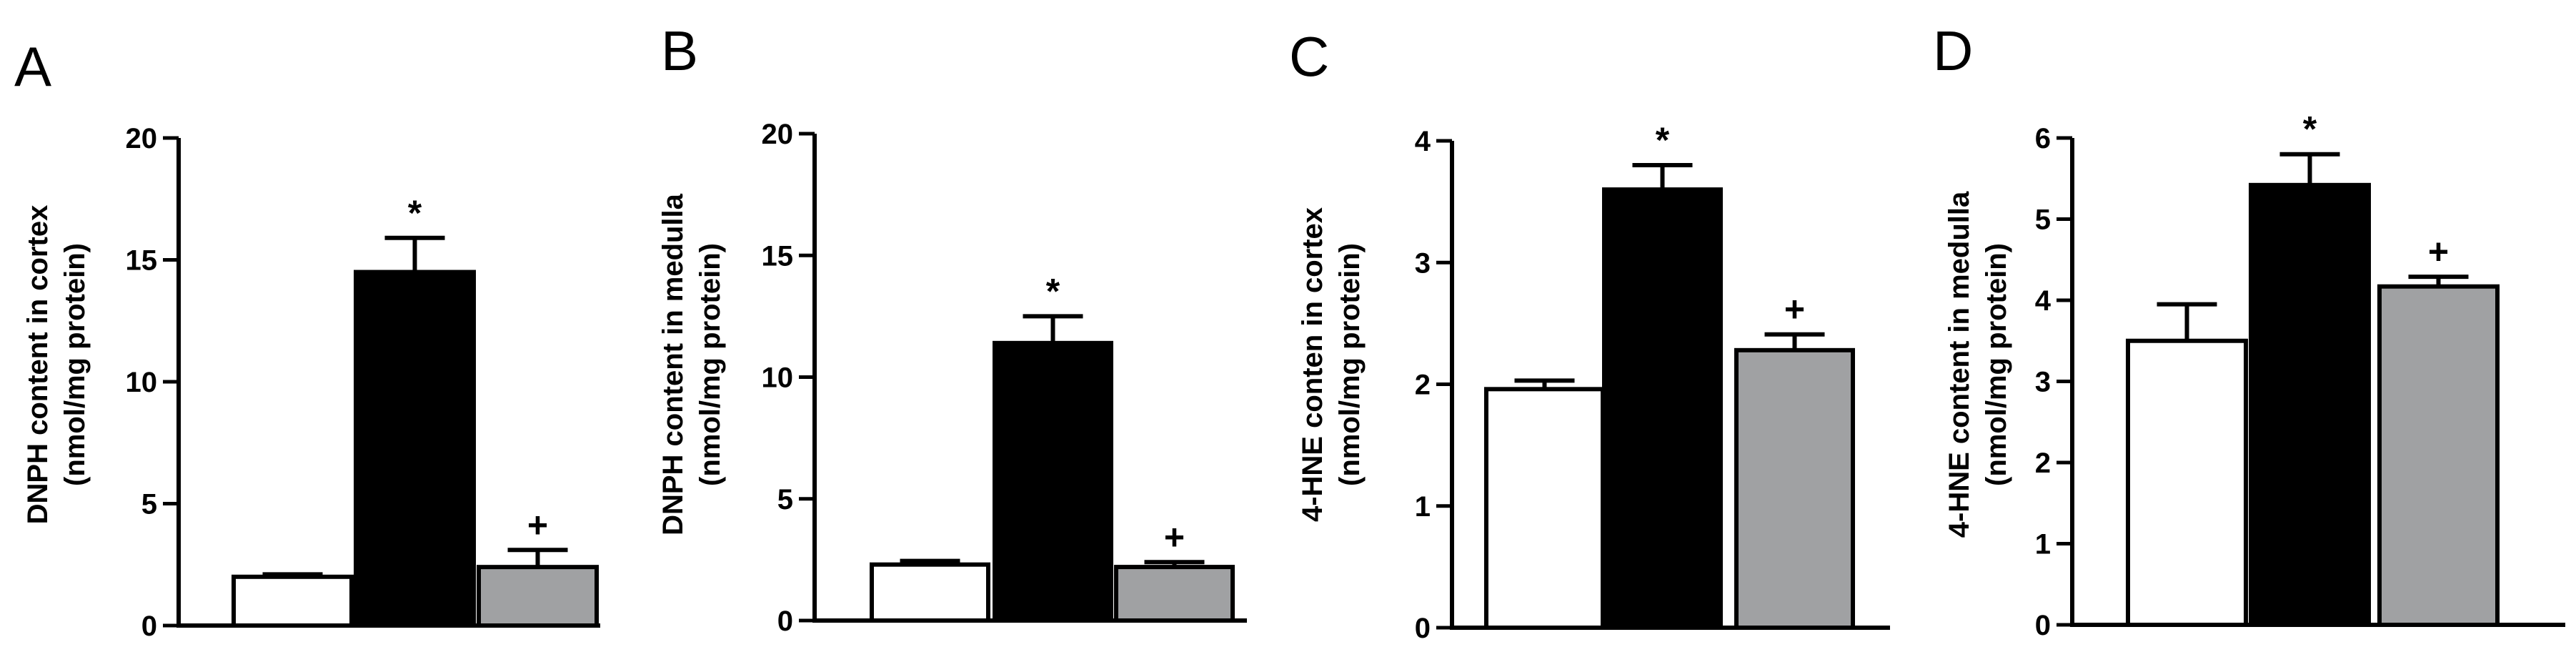  What do you see at coordinates (1312, 364) in the screenshot?
I see `y-axis-label: 4-HNE conten in cortex` at bounding box center [1312, 364].